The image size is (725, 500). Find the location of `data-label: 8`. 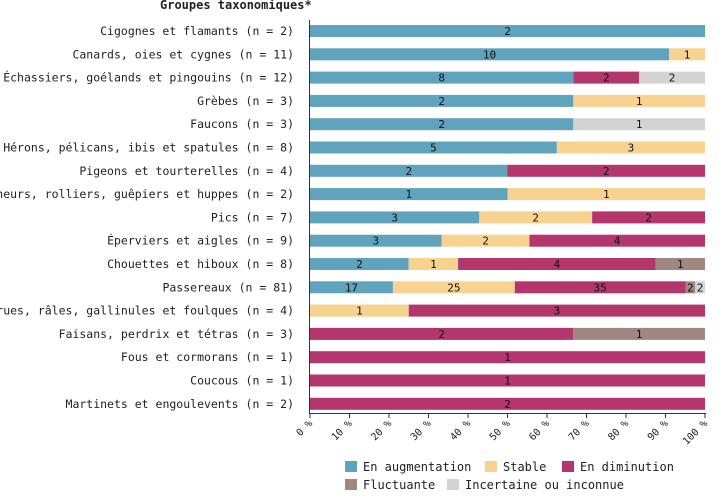

data-label: 8 is located at coordinates (441, 78).